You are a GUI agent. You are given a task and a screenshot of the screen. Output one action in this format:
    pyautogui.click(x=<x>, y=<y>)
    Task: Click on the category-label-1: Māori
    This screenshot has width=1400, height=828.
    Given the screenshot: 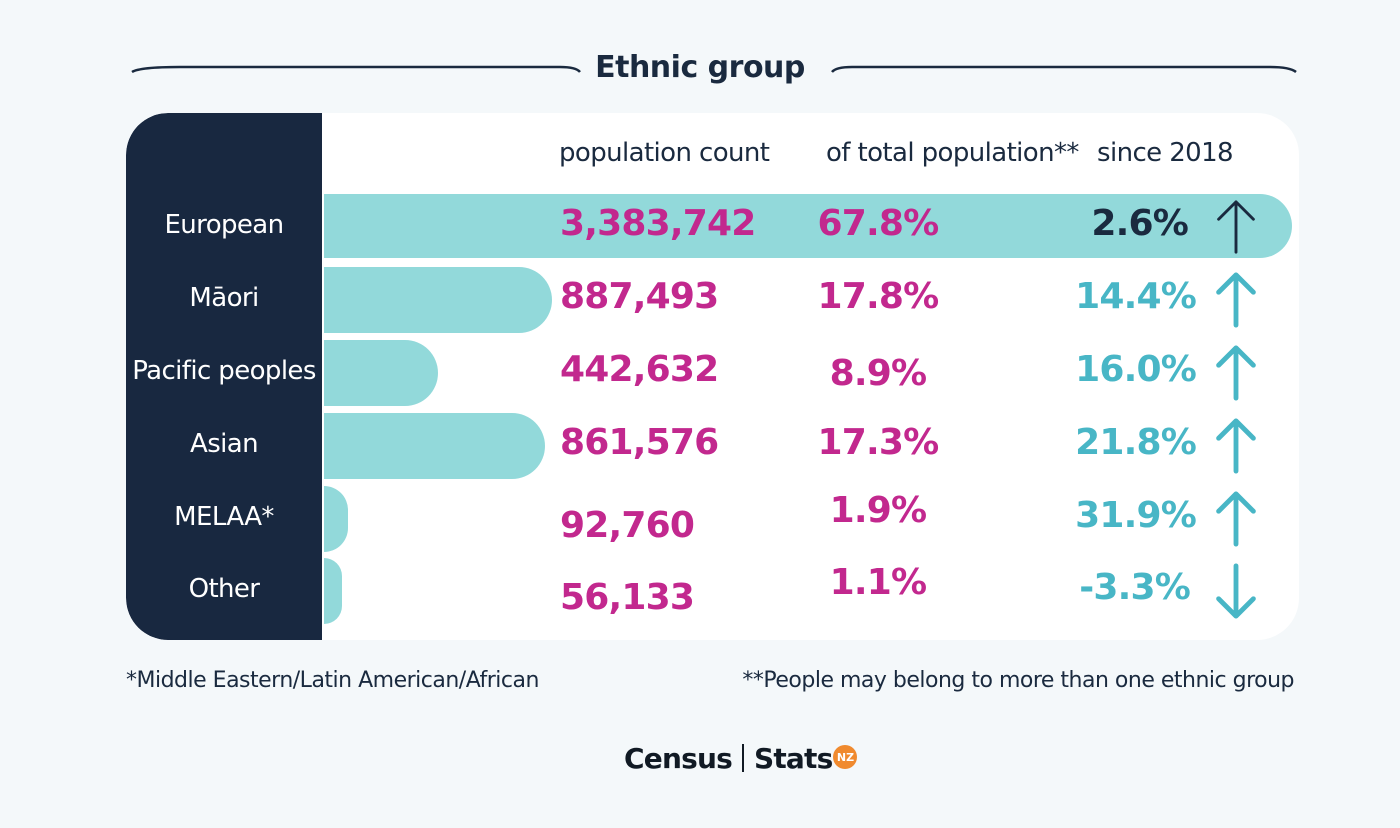 What is the action you would take?
    pyautogui.click(x=224, y=298)
    